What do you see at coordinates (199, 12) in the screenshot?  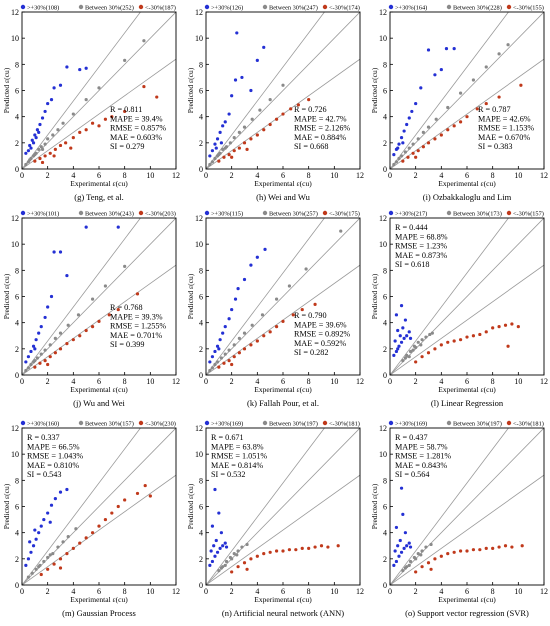 I see `y-tick-label: 12` at bounding box center [199, 12].